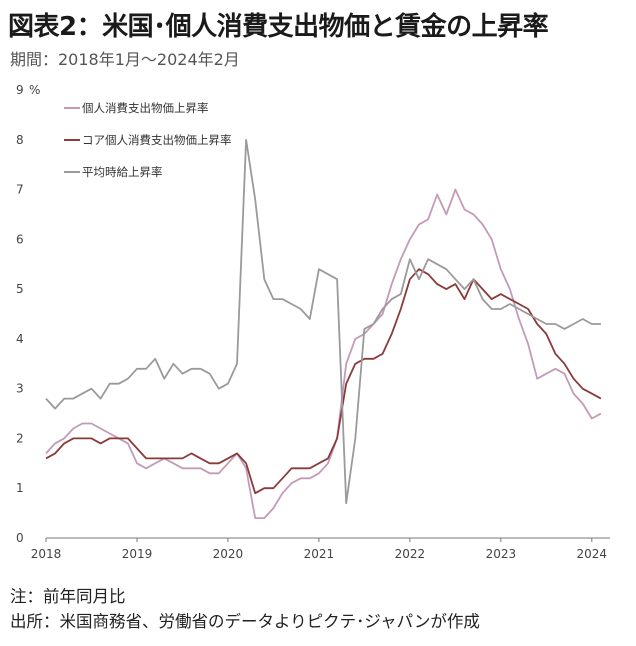 The width and height of the screenshot is (636, 646). Describe the element at coordinates (245, 621) in the screenshot. I see `note-source: 出所：米国商務省、労働省のデータよりピクテ･ジャパンが作成` at that location.